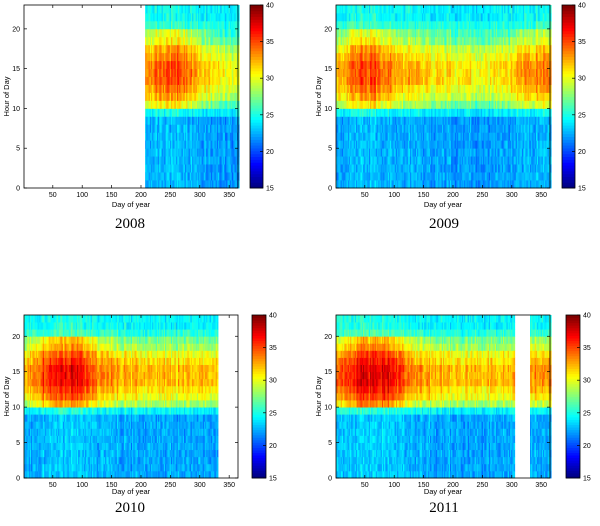 This screenshot has width=600, height=526. I want to click on y-tick-label: 5, so click(18, 149).